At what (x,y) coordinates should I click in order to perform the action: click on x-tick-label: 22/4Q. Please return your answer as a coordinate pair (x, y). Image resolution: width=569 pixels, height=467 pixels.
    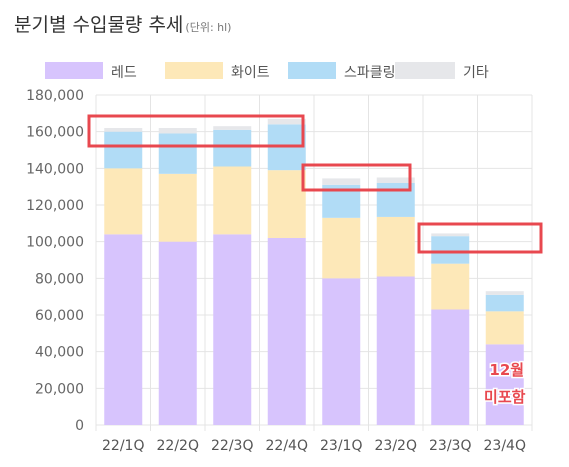
    Looking at the image, I should click on (287, 446).